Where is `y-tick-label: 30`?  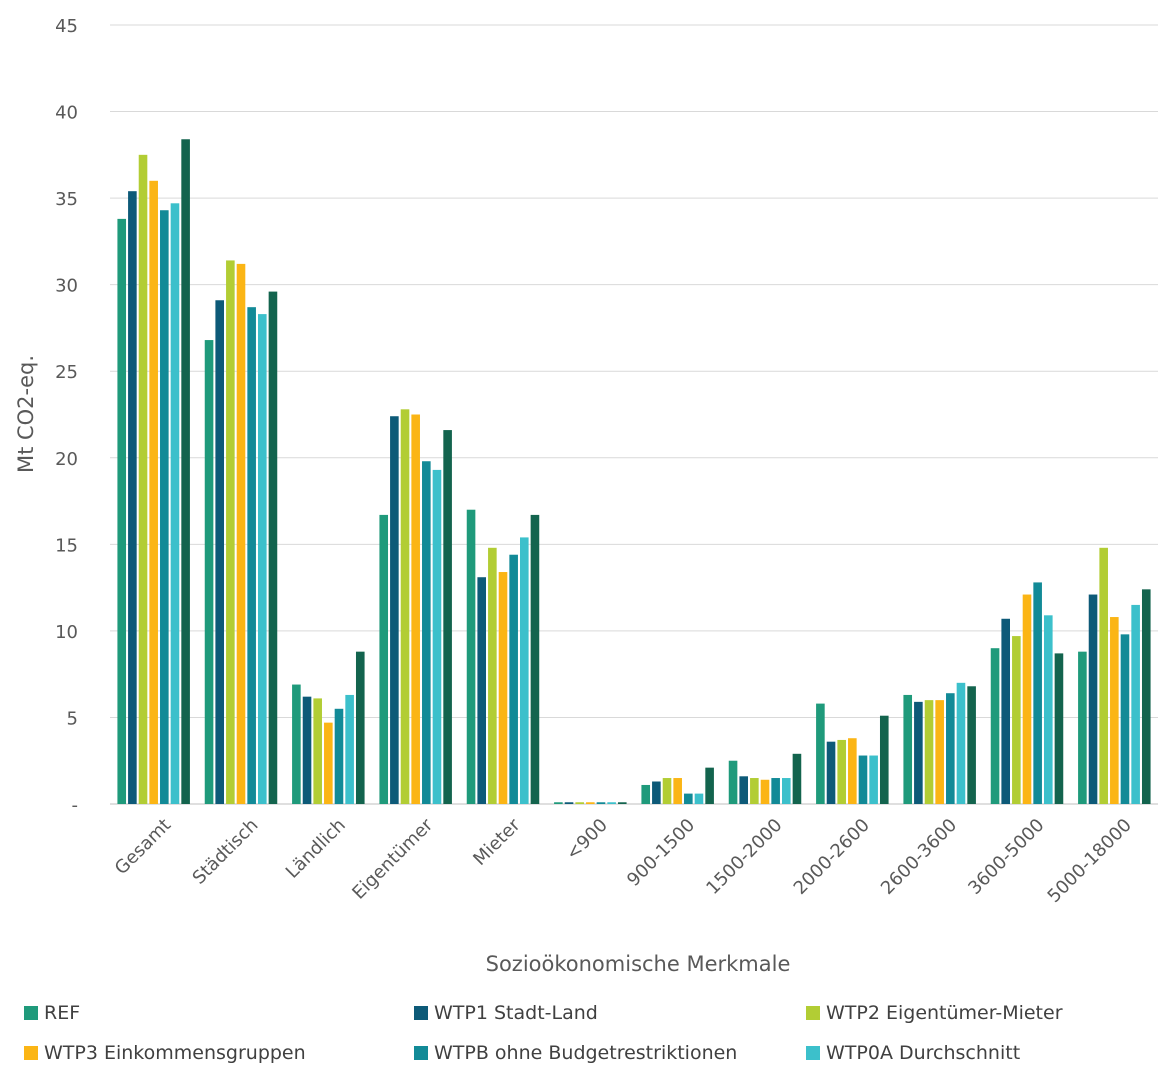 y-tick-label: 30 is located at coordinates (66, 286).